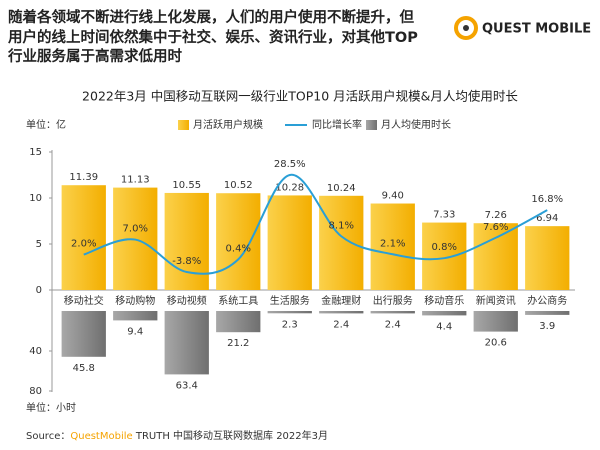  Describe the element at coordinates (48, 436) in the screenshot. I see `source-label: Source：` at that location.